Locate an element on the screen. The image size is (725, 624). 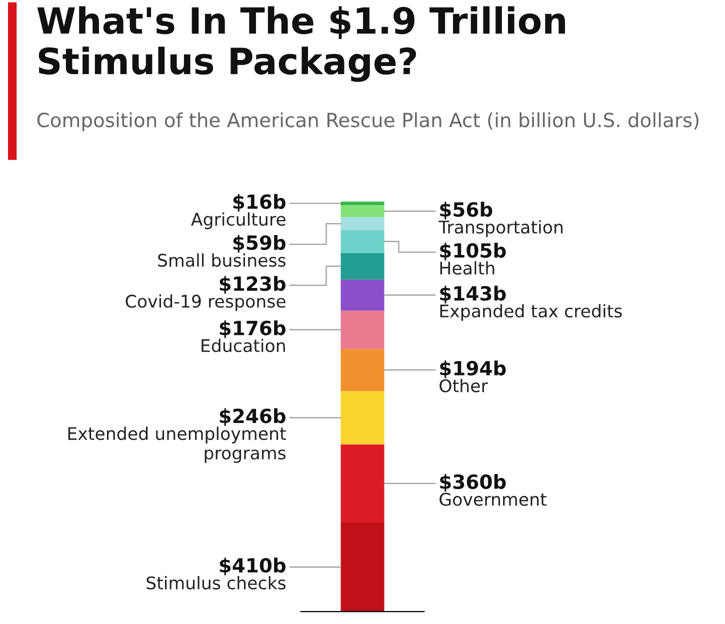
text: Education is located at coordinates (243, 345).